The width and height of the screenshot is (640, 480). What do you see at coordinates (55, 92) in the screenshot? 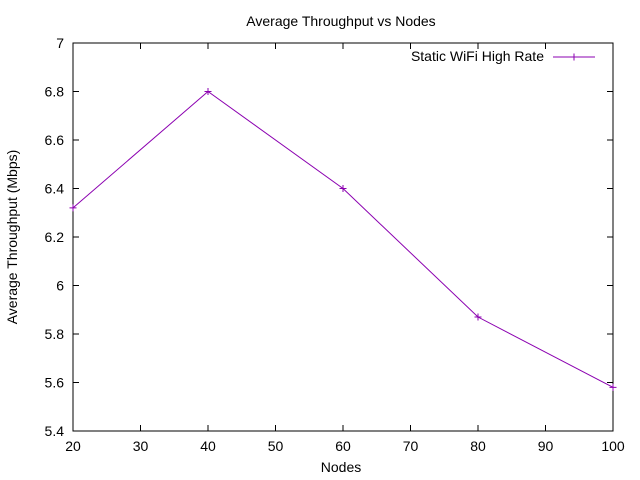
I see `y-tick-label: 6.8` at bounding box center [55, 92].